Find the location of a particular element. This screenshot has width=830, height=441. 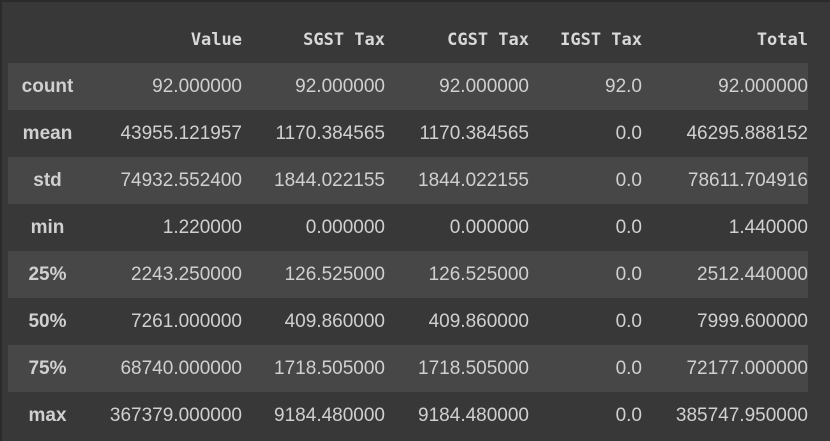

row-label: 25% is located at coordinates (47, 274).